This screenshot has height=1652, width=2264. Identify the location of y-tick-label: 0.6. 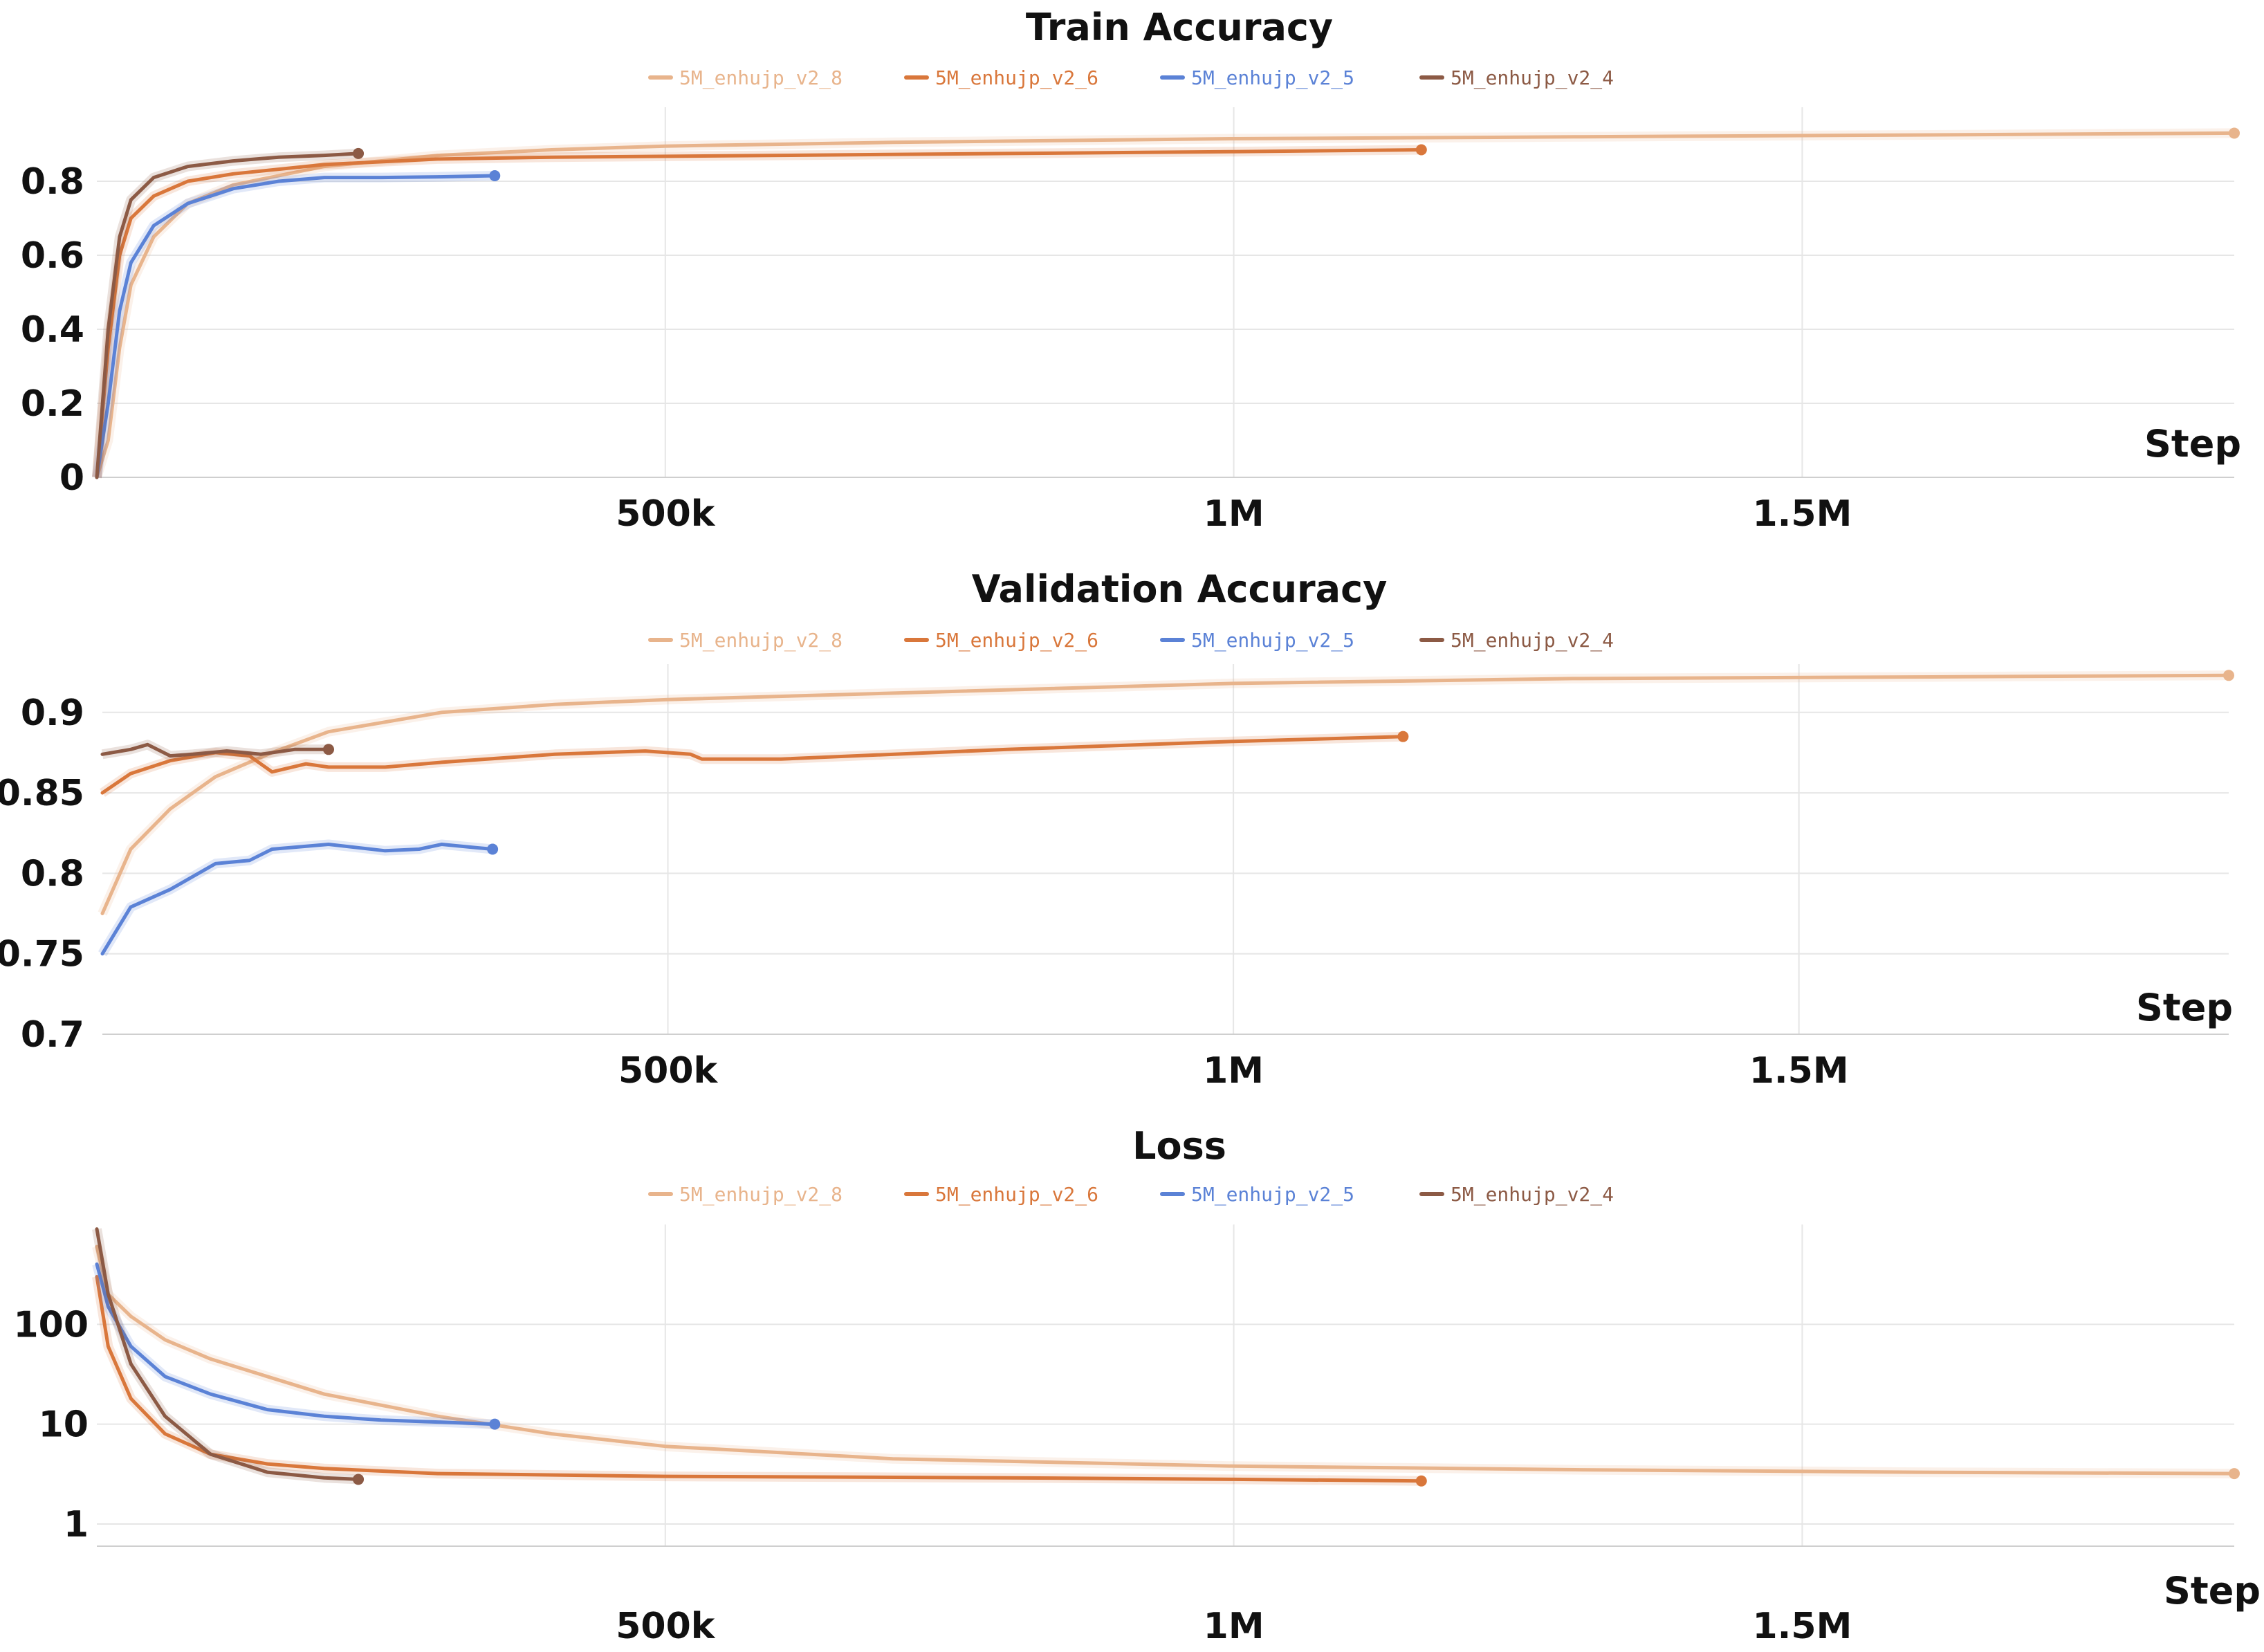
(52, 256).